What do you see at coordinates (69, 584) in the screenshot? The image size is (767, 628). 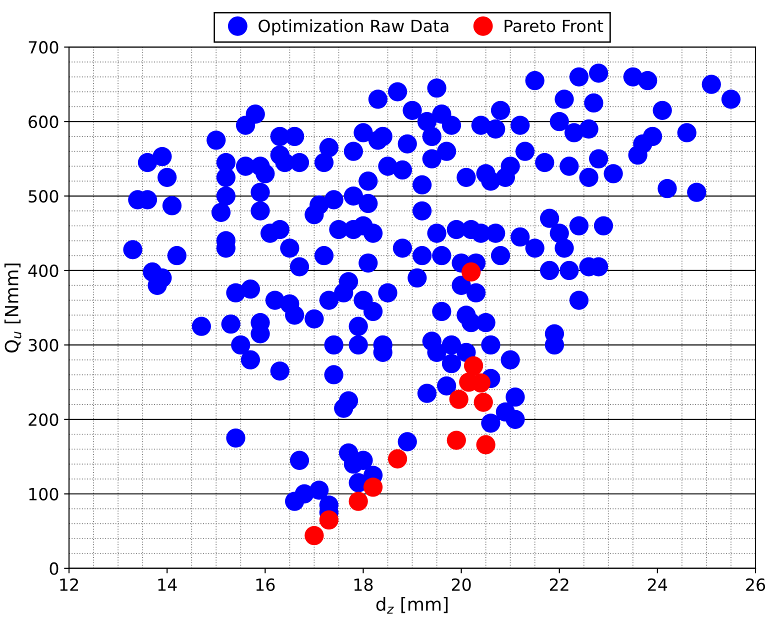 I see `x-tick-label: 12` at bounding box center [69, 584].